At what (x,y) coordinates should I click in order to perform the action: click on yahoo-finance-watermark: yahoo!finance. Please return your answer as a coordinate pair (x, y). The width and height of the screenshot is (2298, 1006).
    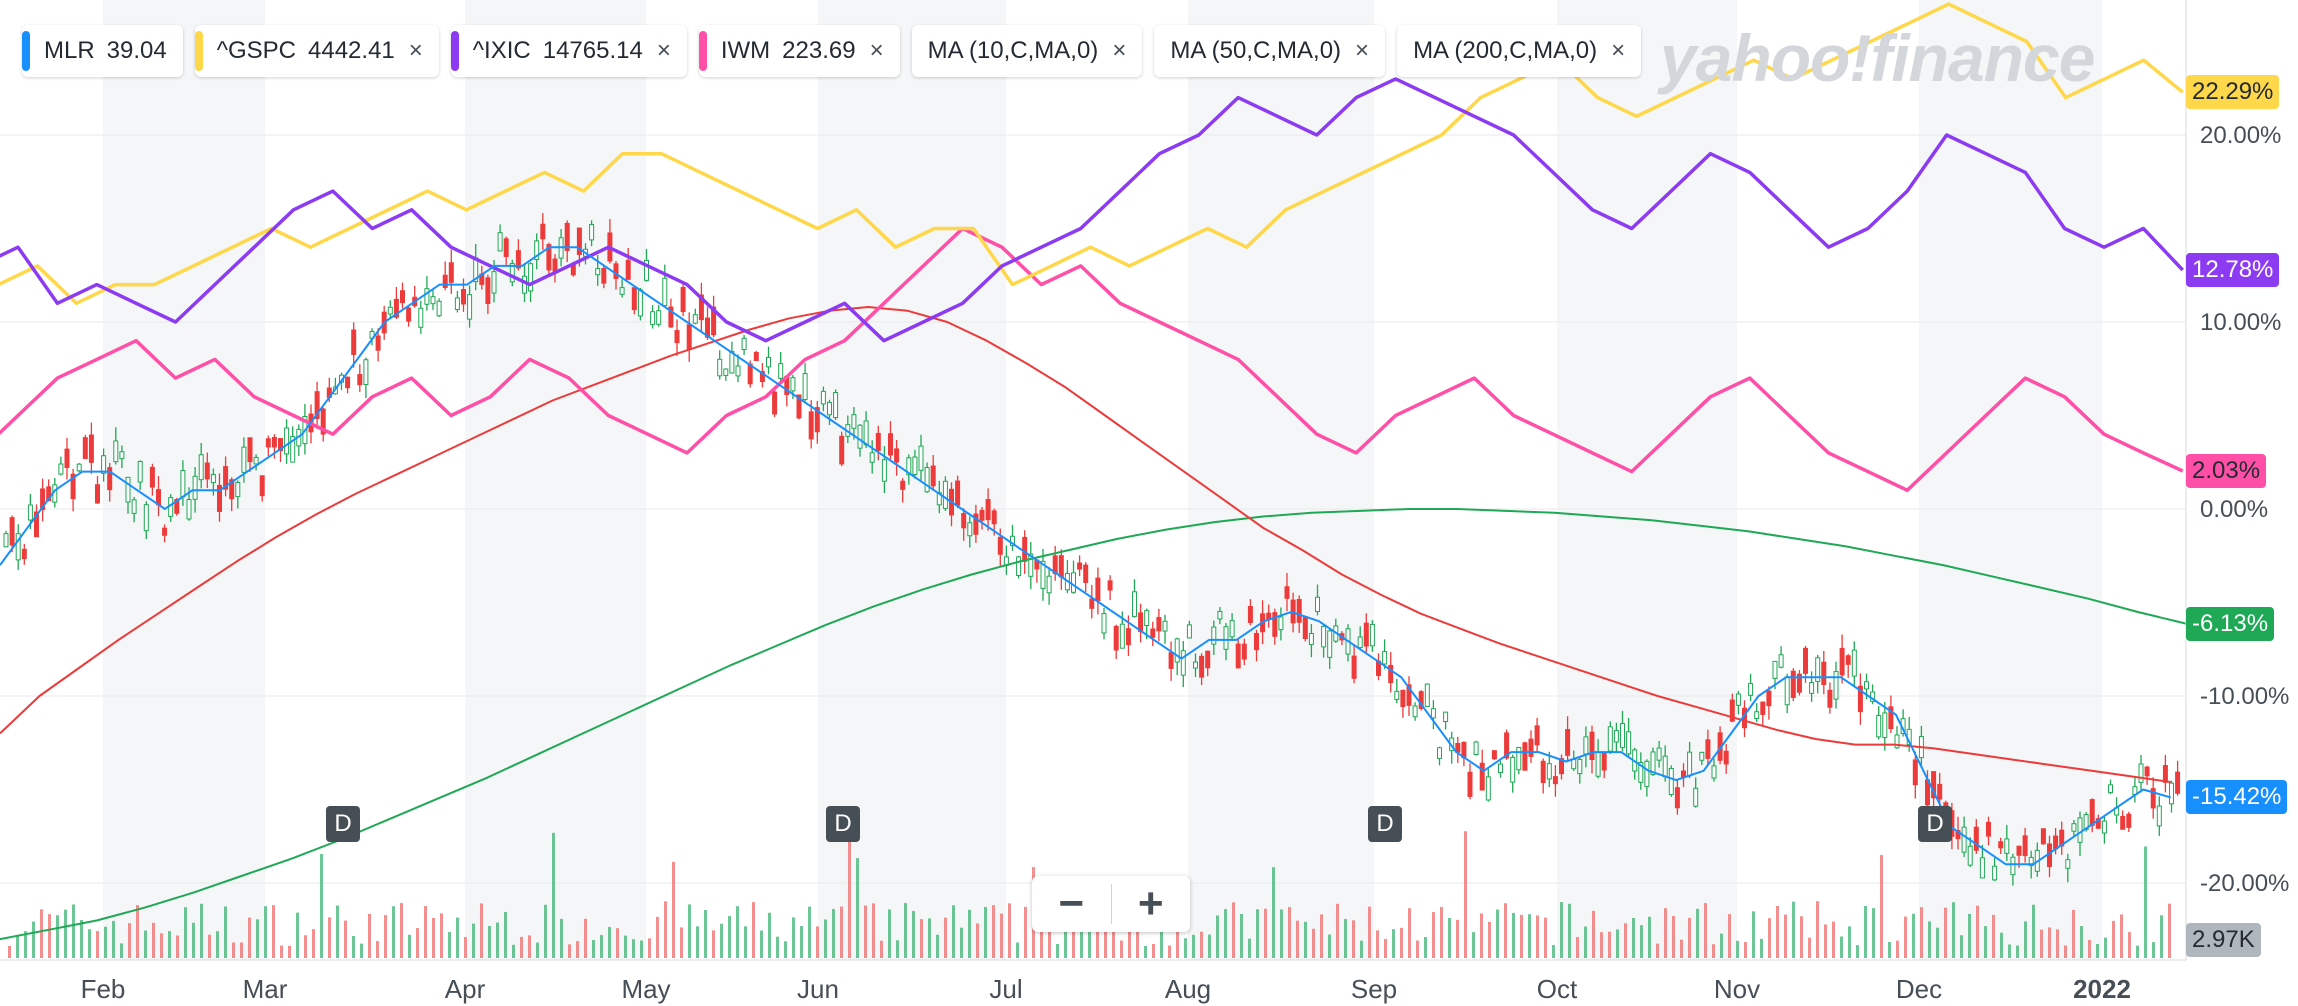
    Looking at the image, I should click on (1877, 58).